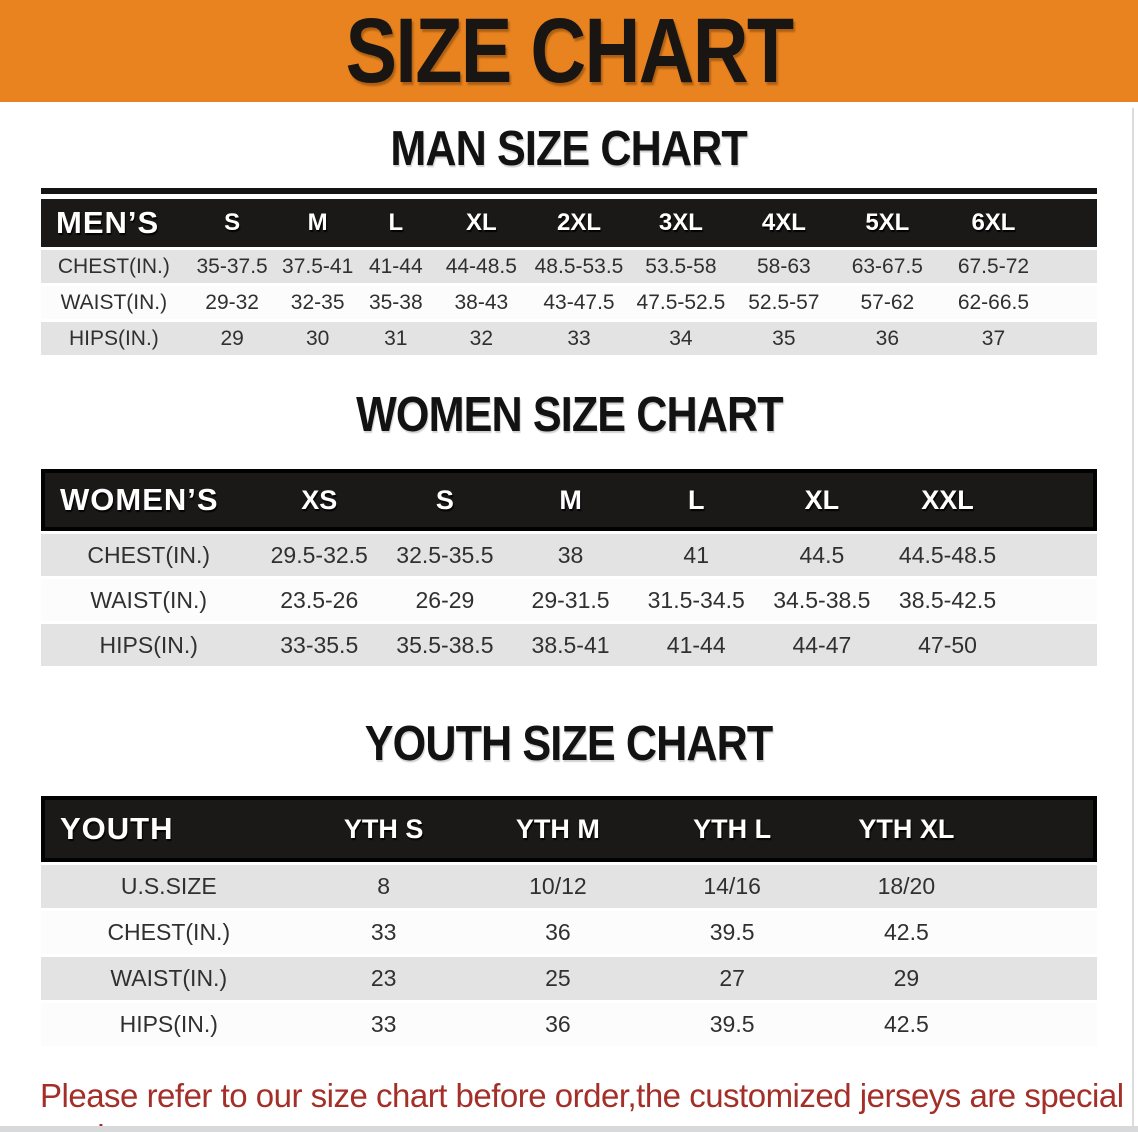 This screenshot has height=1132, width=1138. I want to click on size-cell: 37, so click(993, 338).